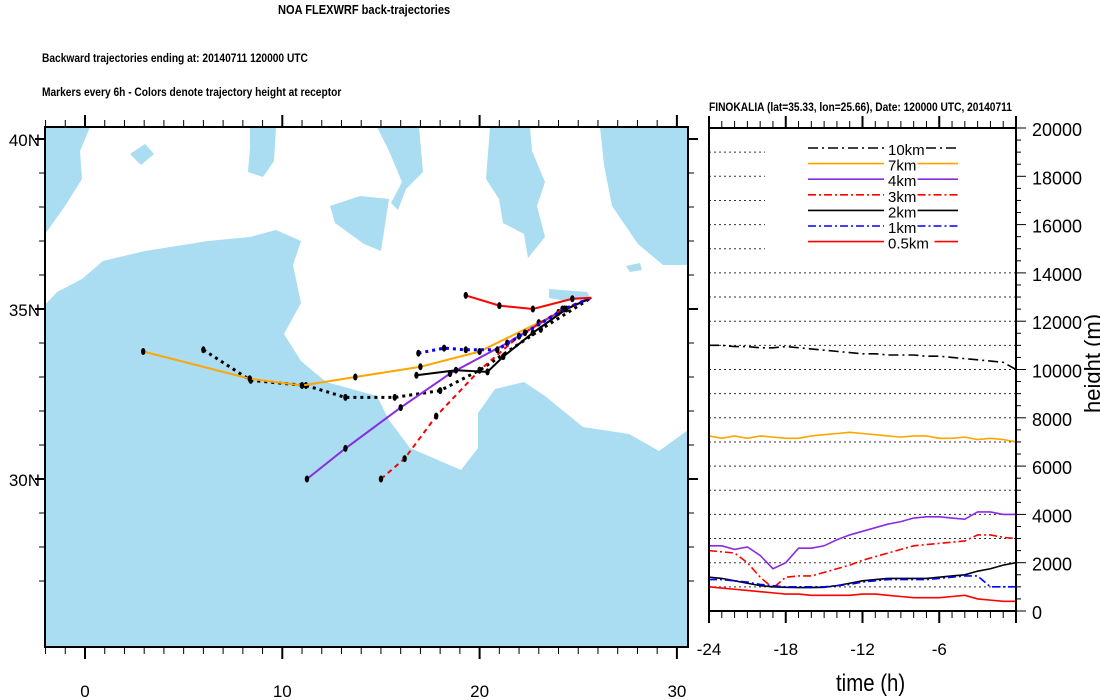 The height and width of the screenshot is (700, 1100). What do you see at coordinates (1057, 323) in the screenshot?
I see `height-tick-label: 12000` at bounding box center [1057, 323].